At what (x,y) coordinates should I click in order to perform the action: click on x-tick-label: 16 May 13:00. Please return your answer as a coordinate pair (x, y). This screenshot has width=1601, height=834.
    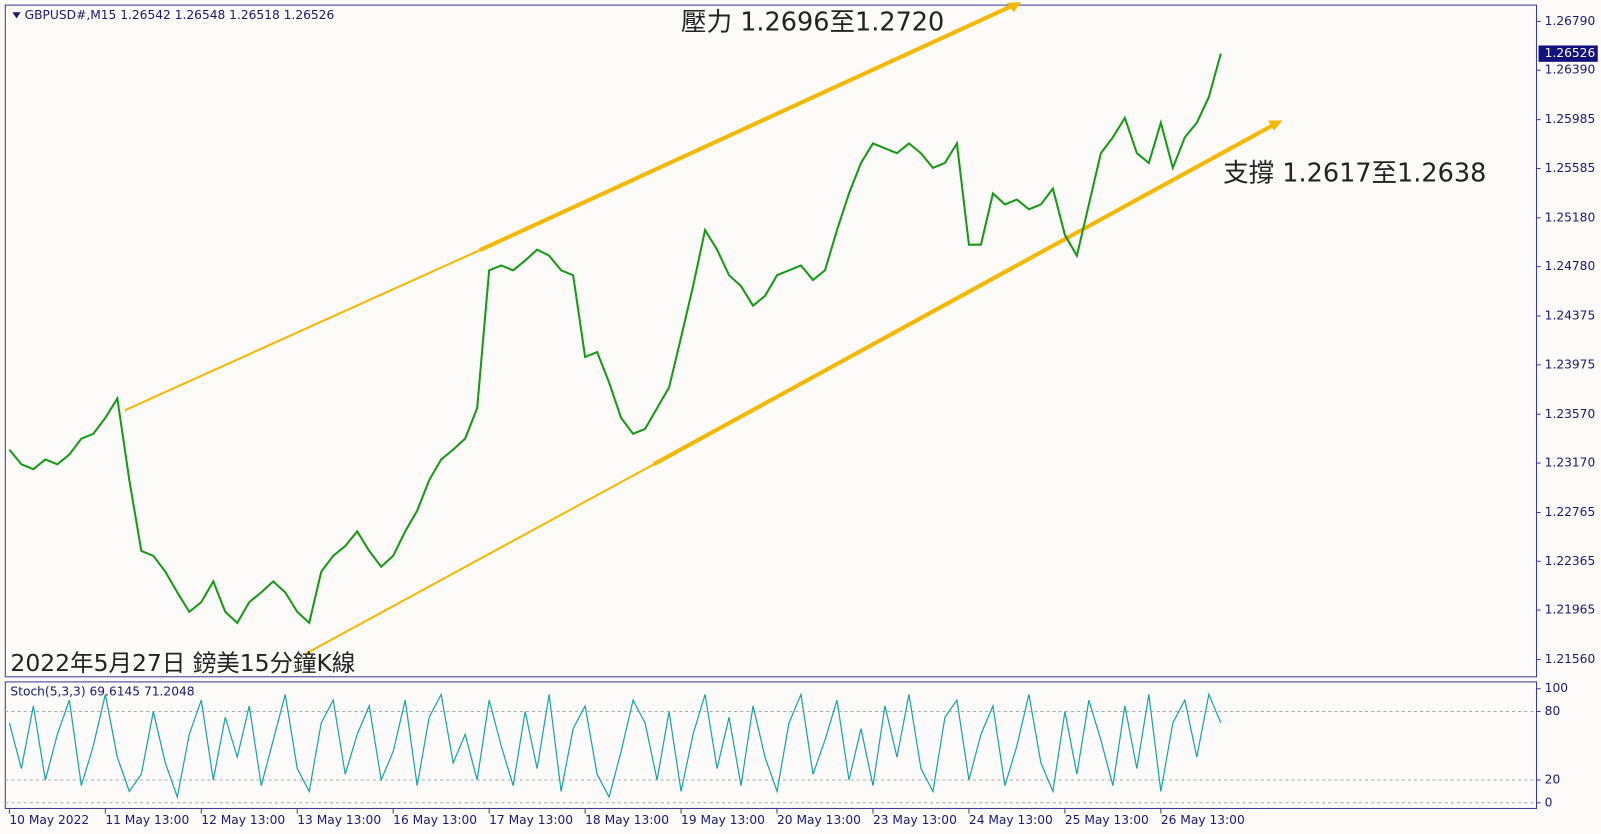
    Looking at the image, I should click on (435, 820).